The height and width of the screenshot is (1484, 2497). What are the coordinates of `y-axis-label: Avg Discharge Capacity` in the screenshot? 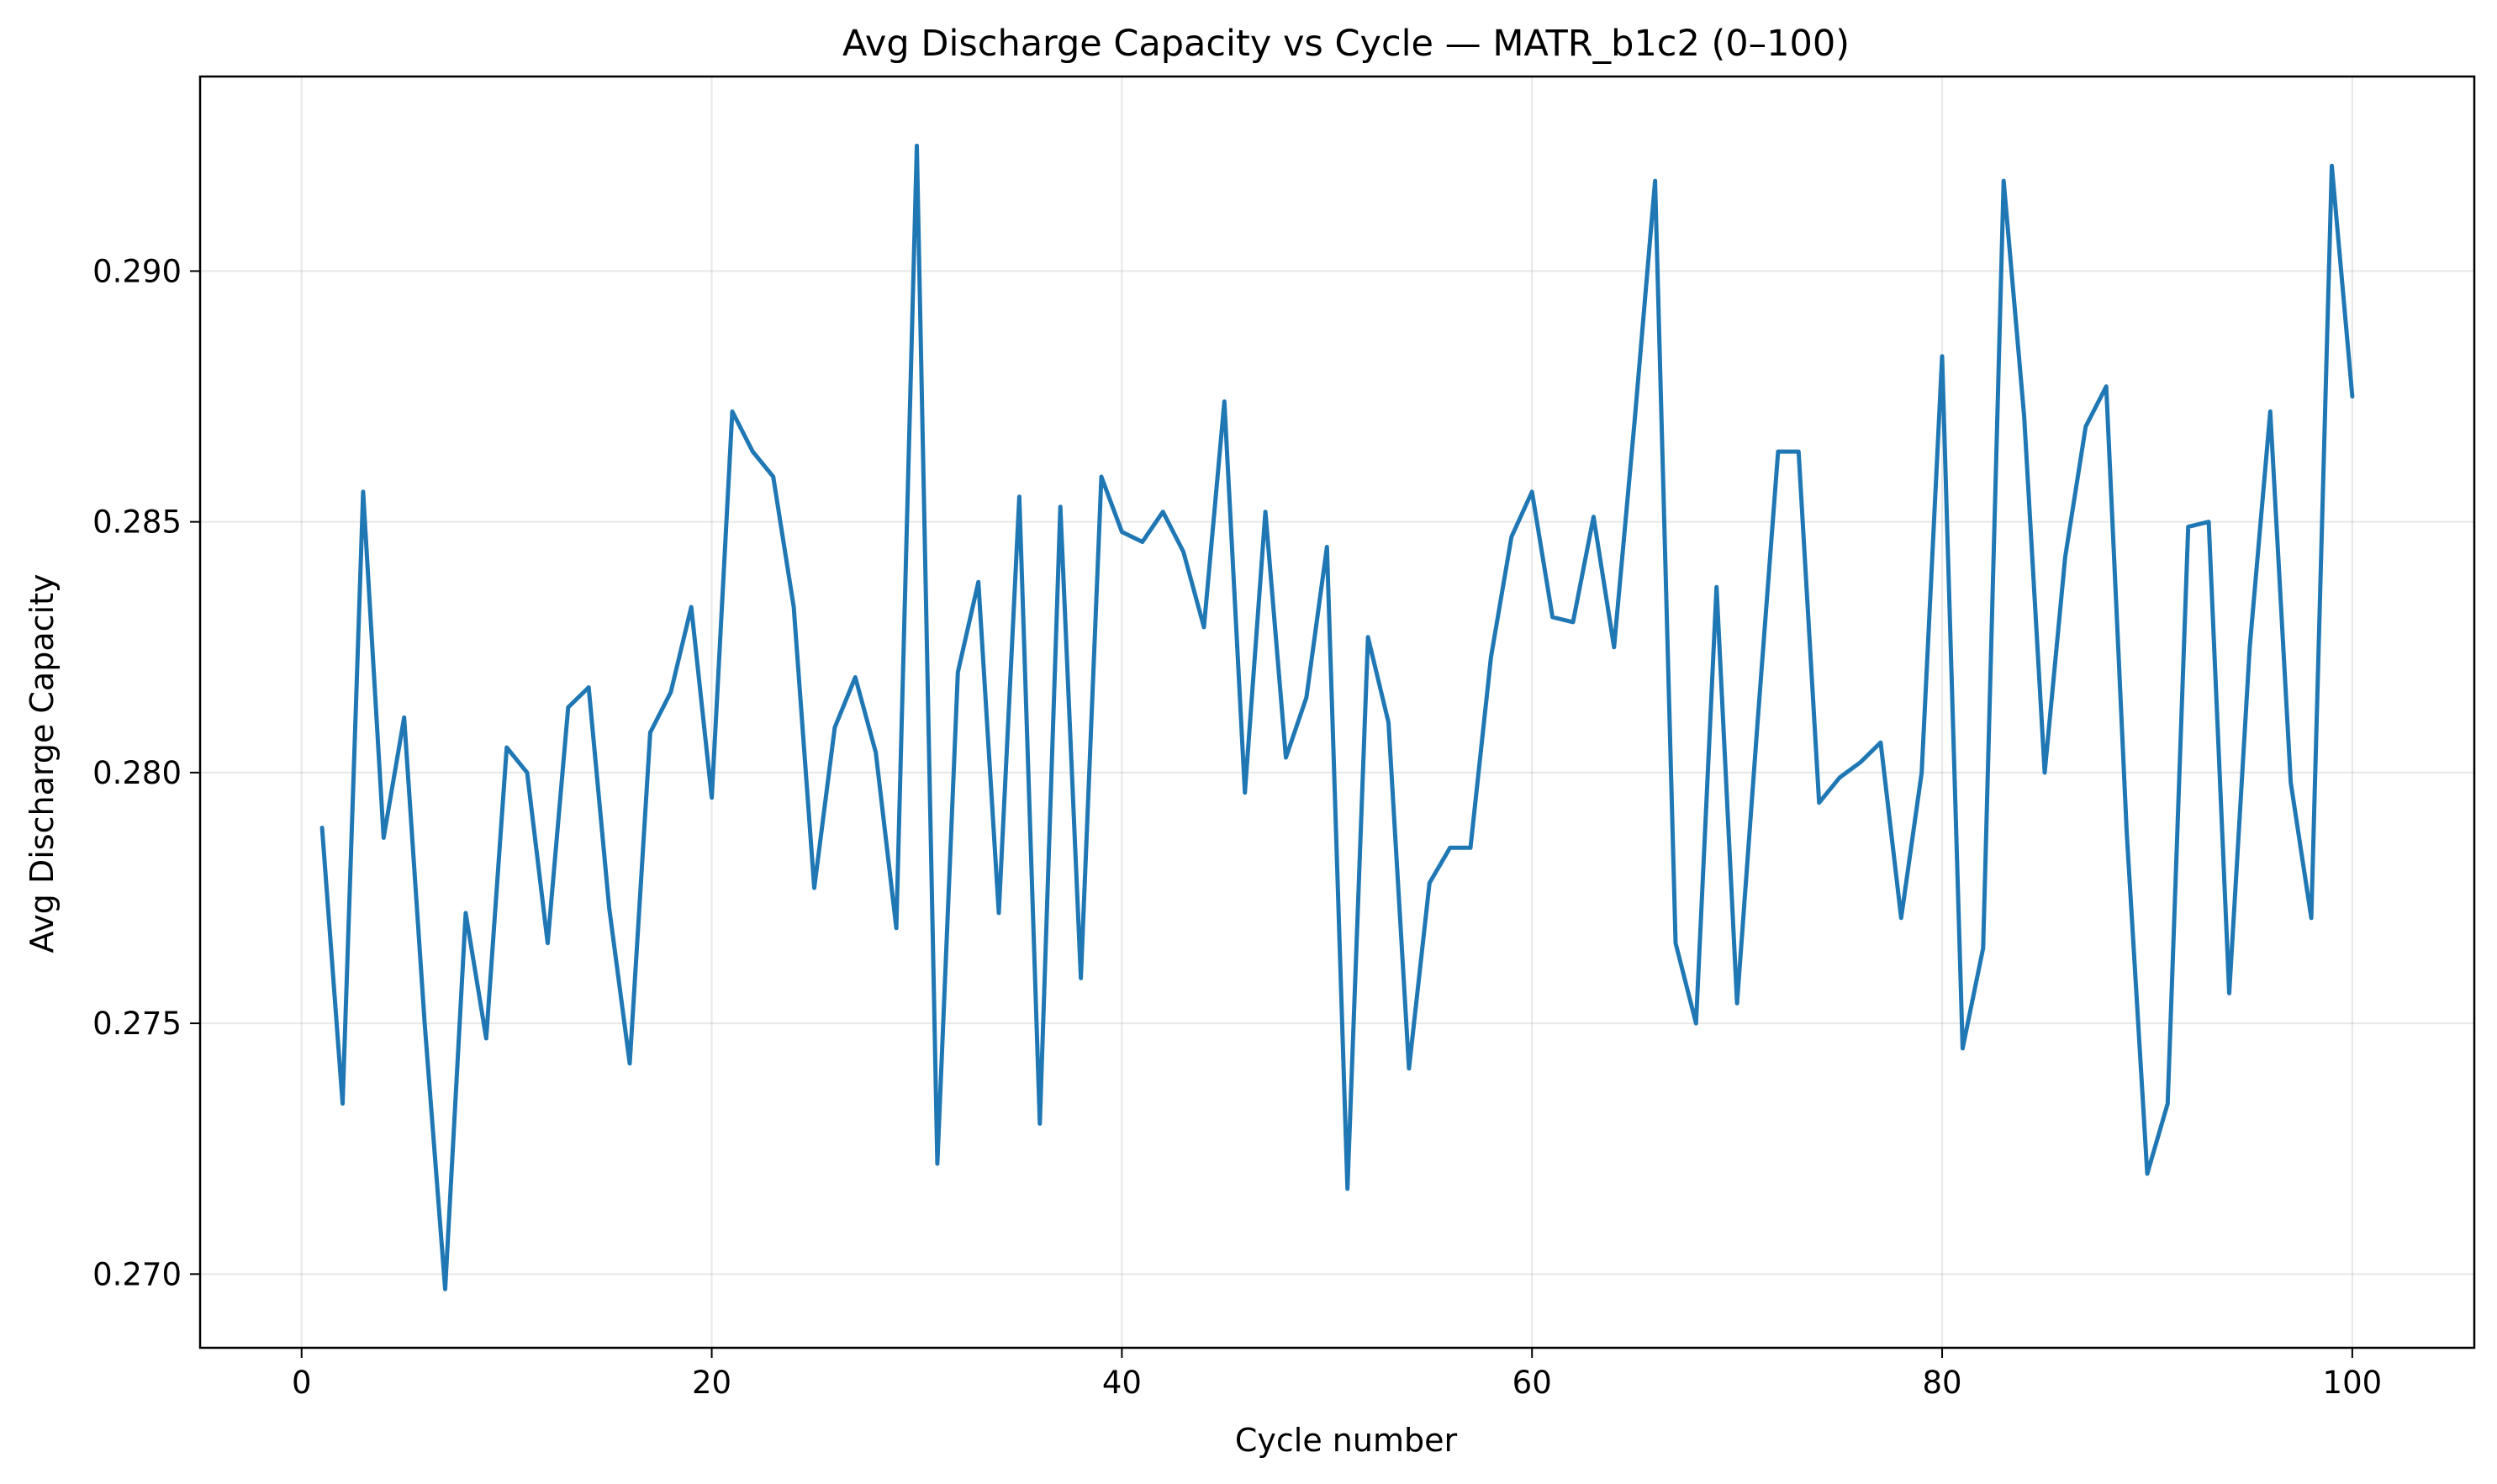 It's located at (42, 763).